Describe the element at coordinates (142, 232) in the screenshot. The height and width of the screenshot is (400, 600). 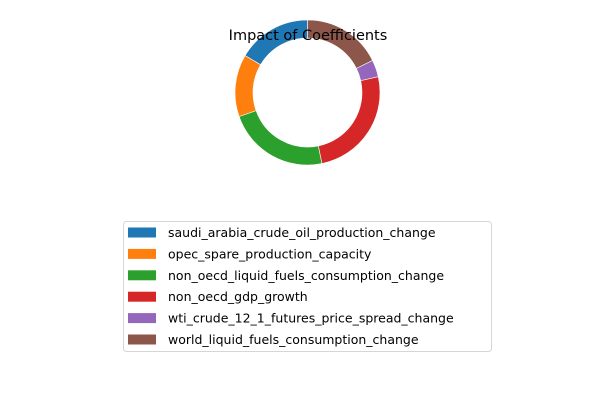
I see `legend-swatch-saudi-arabia-crude-oil-production-change` at that location.